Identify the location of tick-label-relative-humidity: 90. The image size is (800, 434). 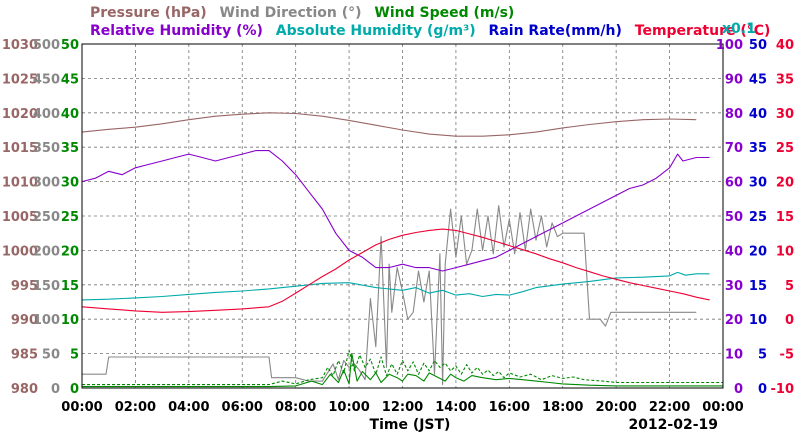
(734, 79).